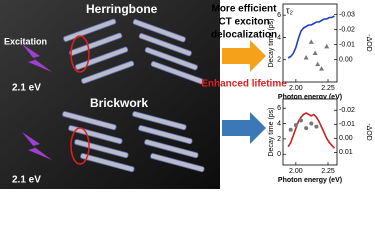 The width and height of the screenshot is (375, 240). What do you see at coordinates (122, 9) in the screenshot?
I see `label: Herringbone` at bounding box center [122, 9].